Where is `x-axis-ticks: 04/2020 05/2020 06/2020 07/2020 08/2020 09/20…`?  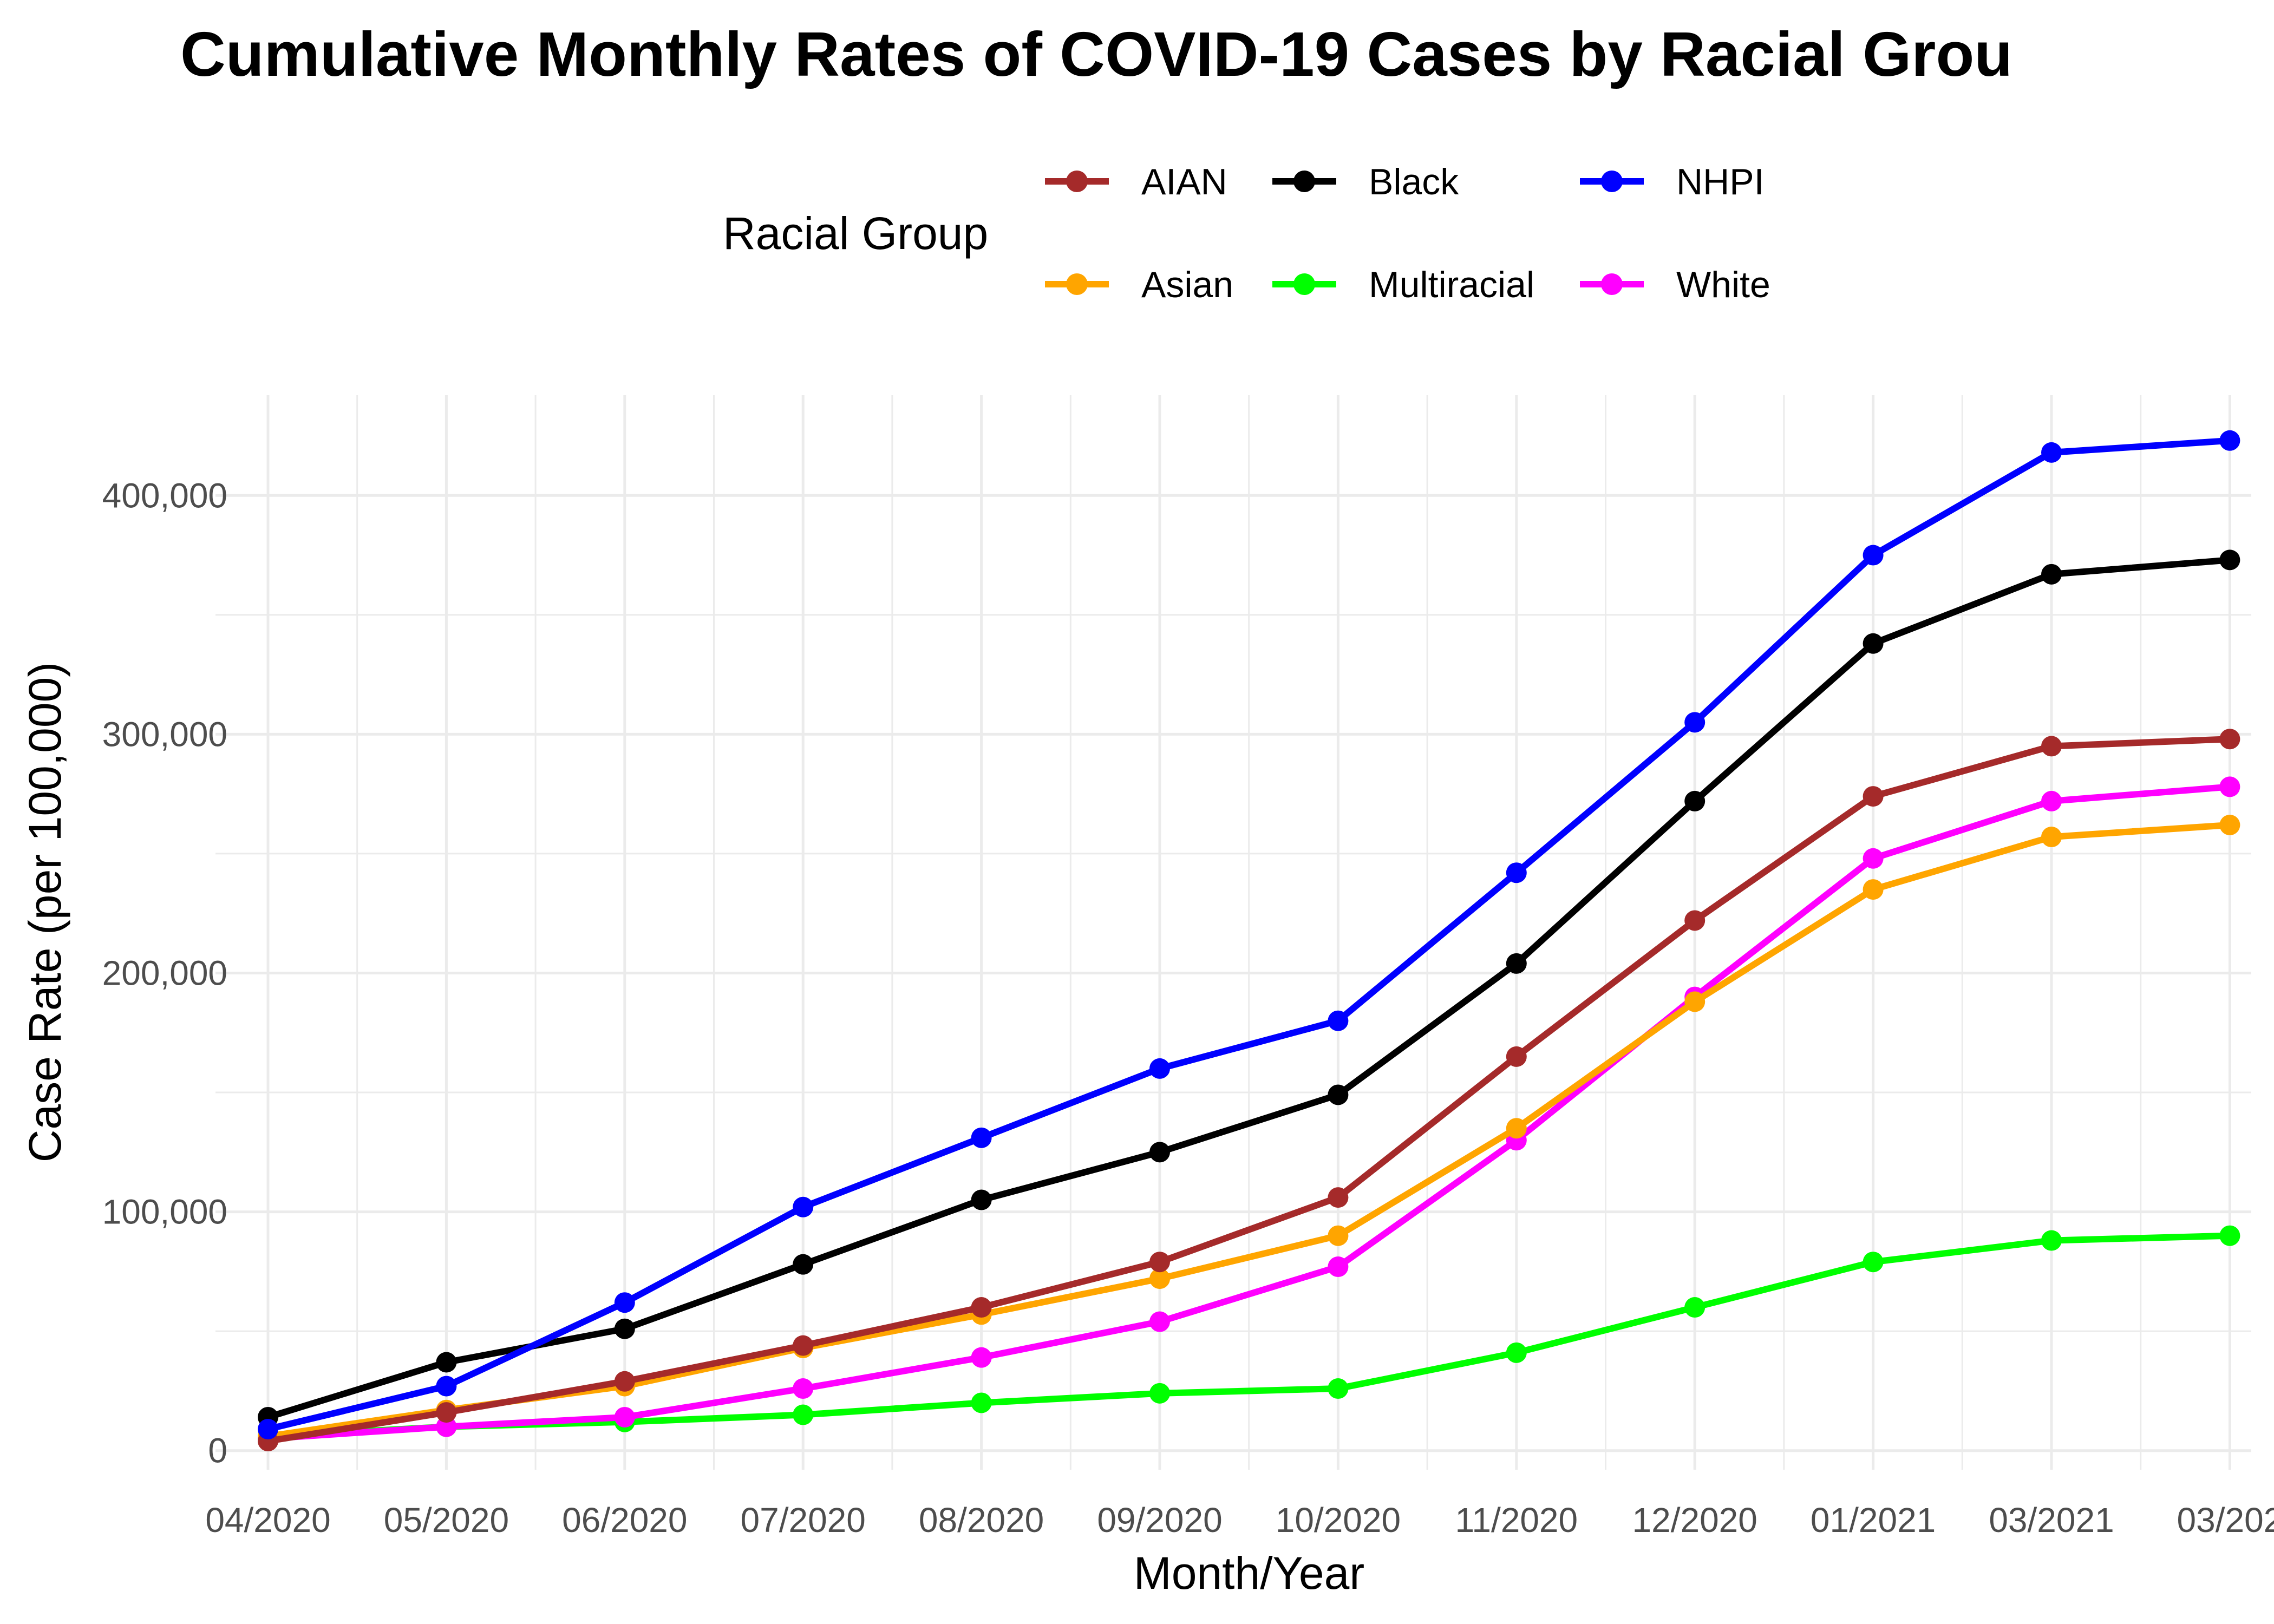 x-axis-ticks: 04/2020 05/2020 06/2020 07/2020 08/2020 09/20… is located at coordinates (1239, 1520).